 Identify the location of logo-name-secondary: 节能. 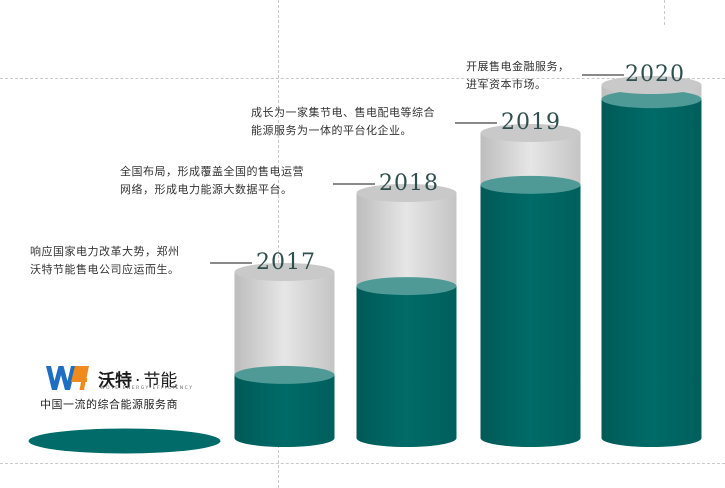
(160, 381).